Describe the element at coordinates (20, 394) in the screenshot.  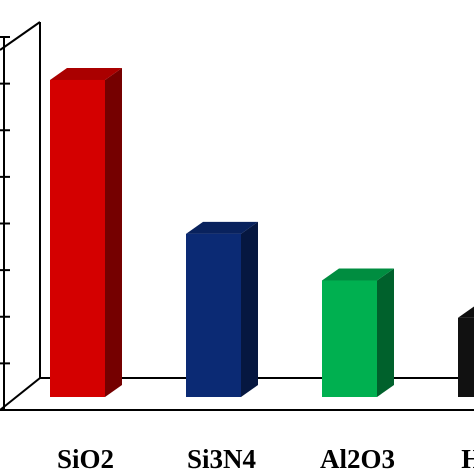
I see `floor-side` at that location.